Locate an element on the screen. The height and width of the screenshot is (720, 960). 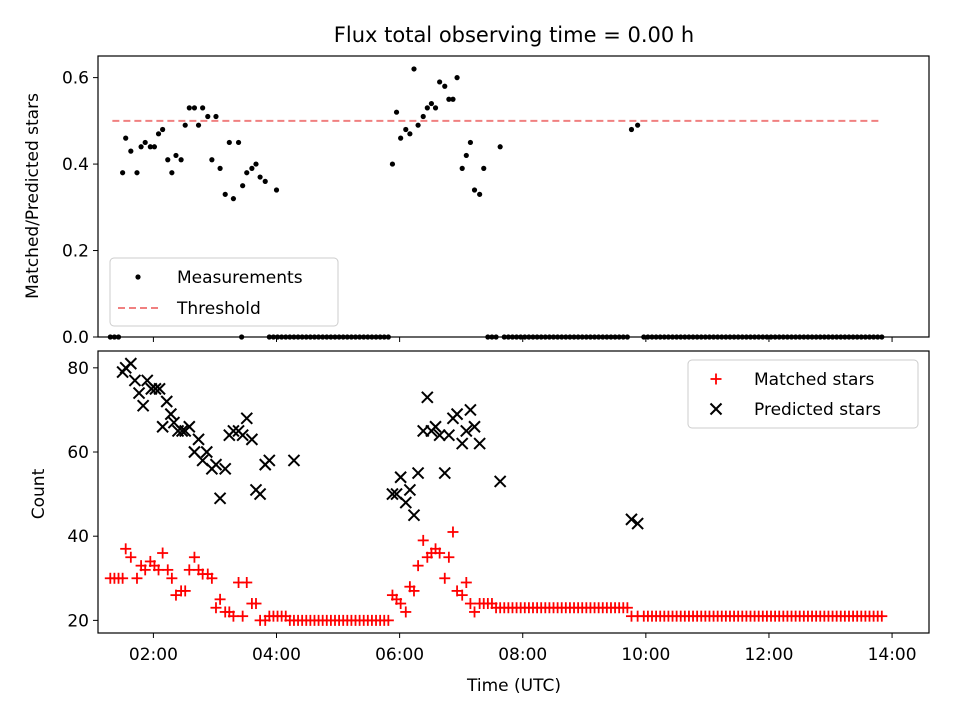
legend-predicted-label: Predicted stars is located at coordinates (817, 410).